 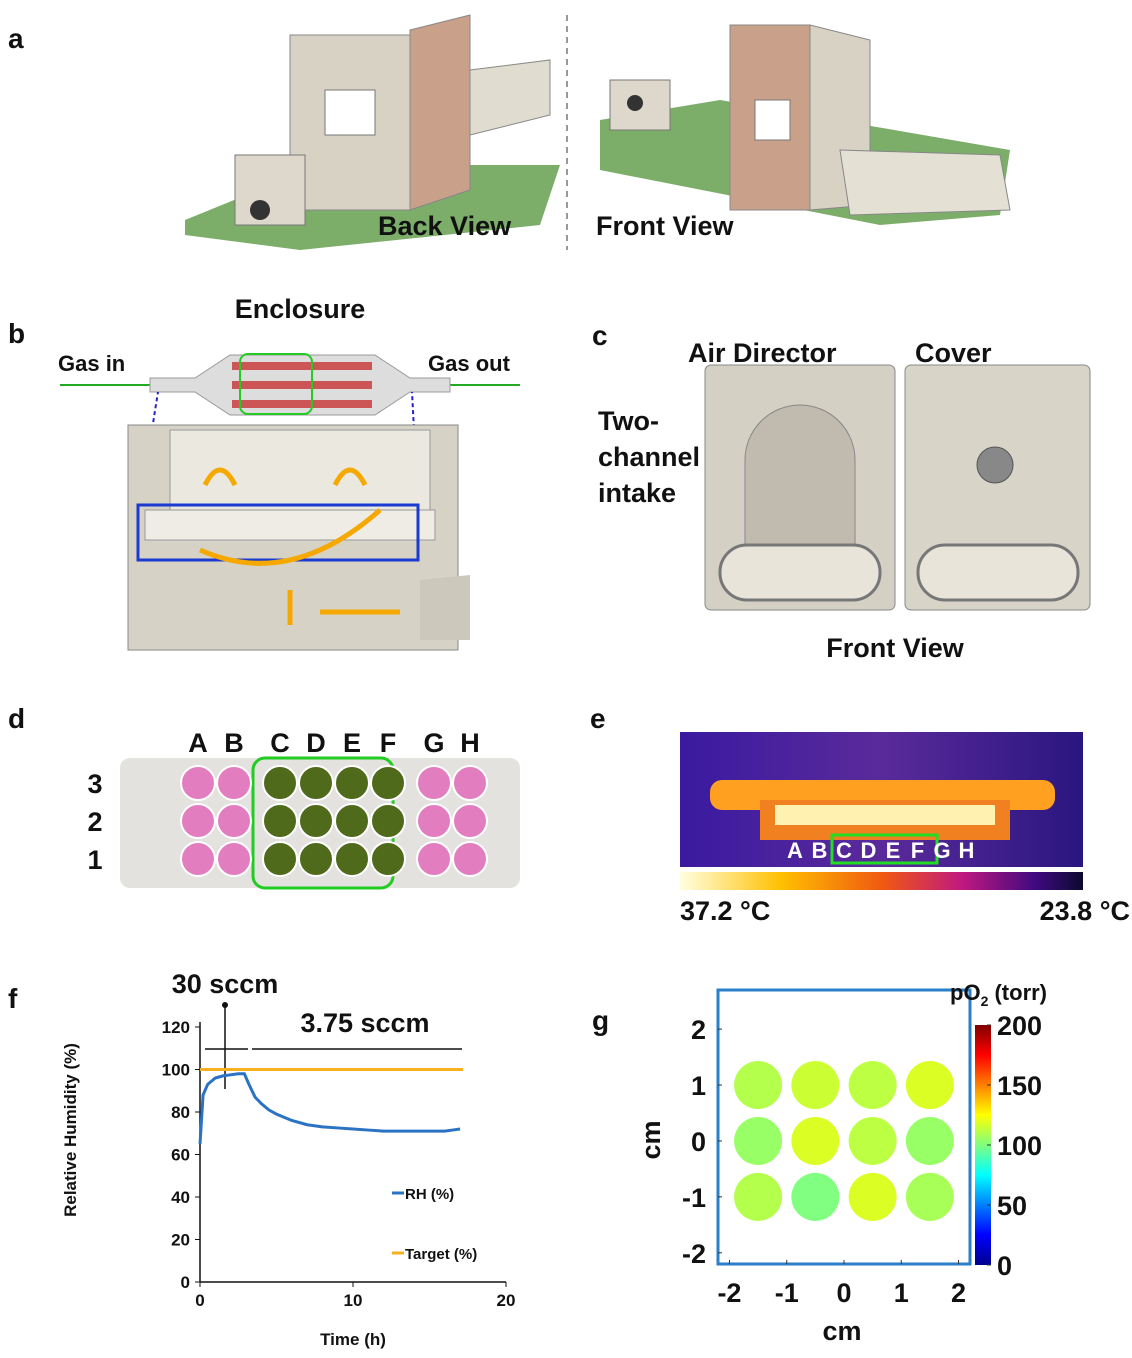 What do you see at coordinates (260, 210) in the screenshot?
I see `knob` at bounding box center [260, 210].